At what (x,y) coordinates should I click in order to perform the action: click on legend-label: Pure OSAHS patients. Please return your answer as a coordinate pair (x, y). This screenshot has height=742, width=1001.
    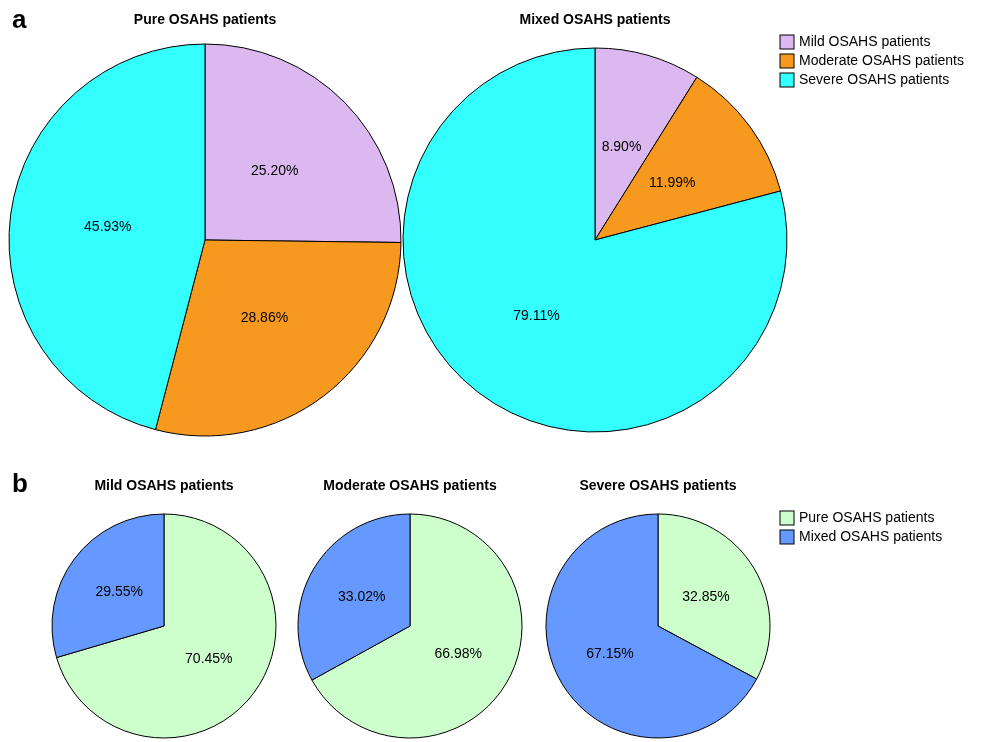
    Looking at the image, I should click on (867, 516).